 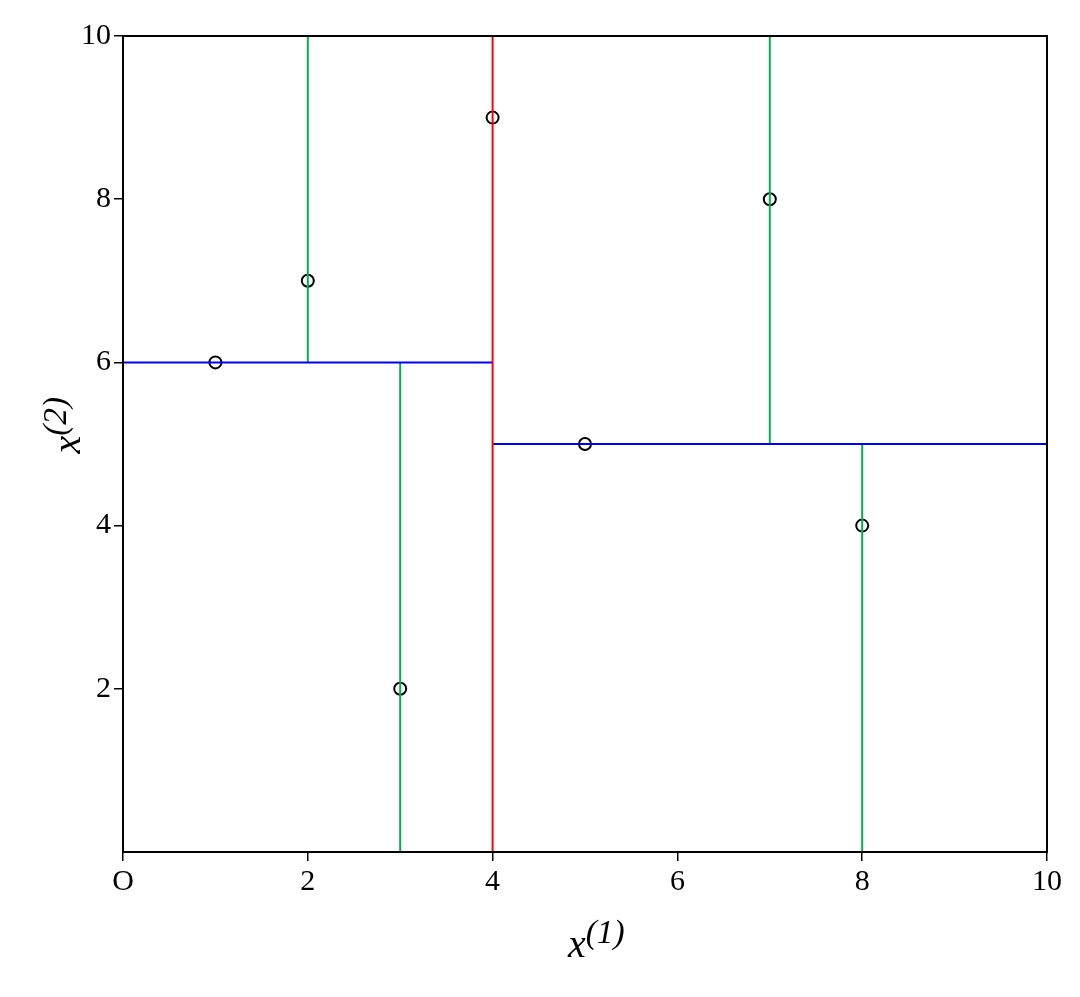 I want to click on x-tick-label: 8, so click(x=862, y=879).